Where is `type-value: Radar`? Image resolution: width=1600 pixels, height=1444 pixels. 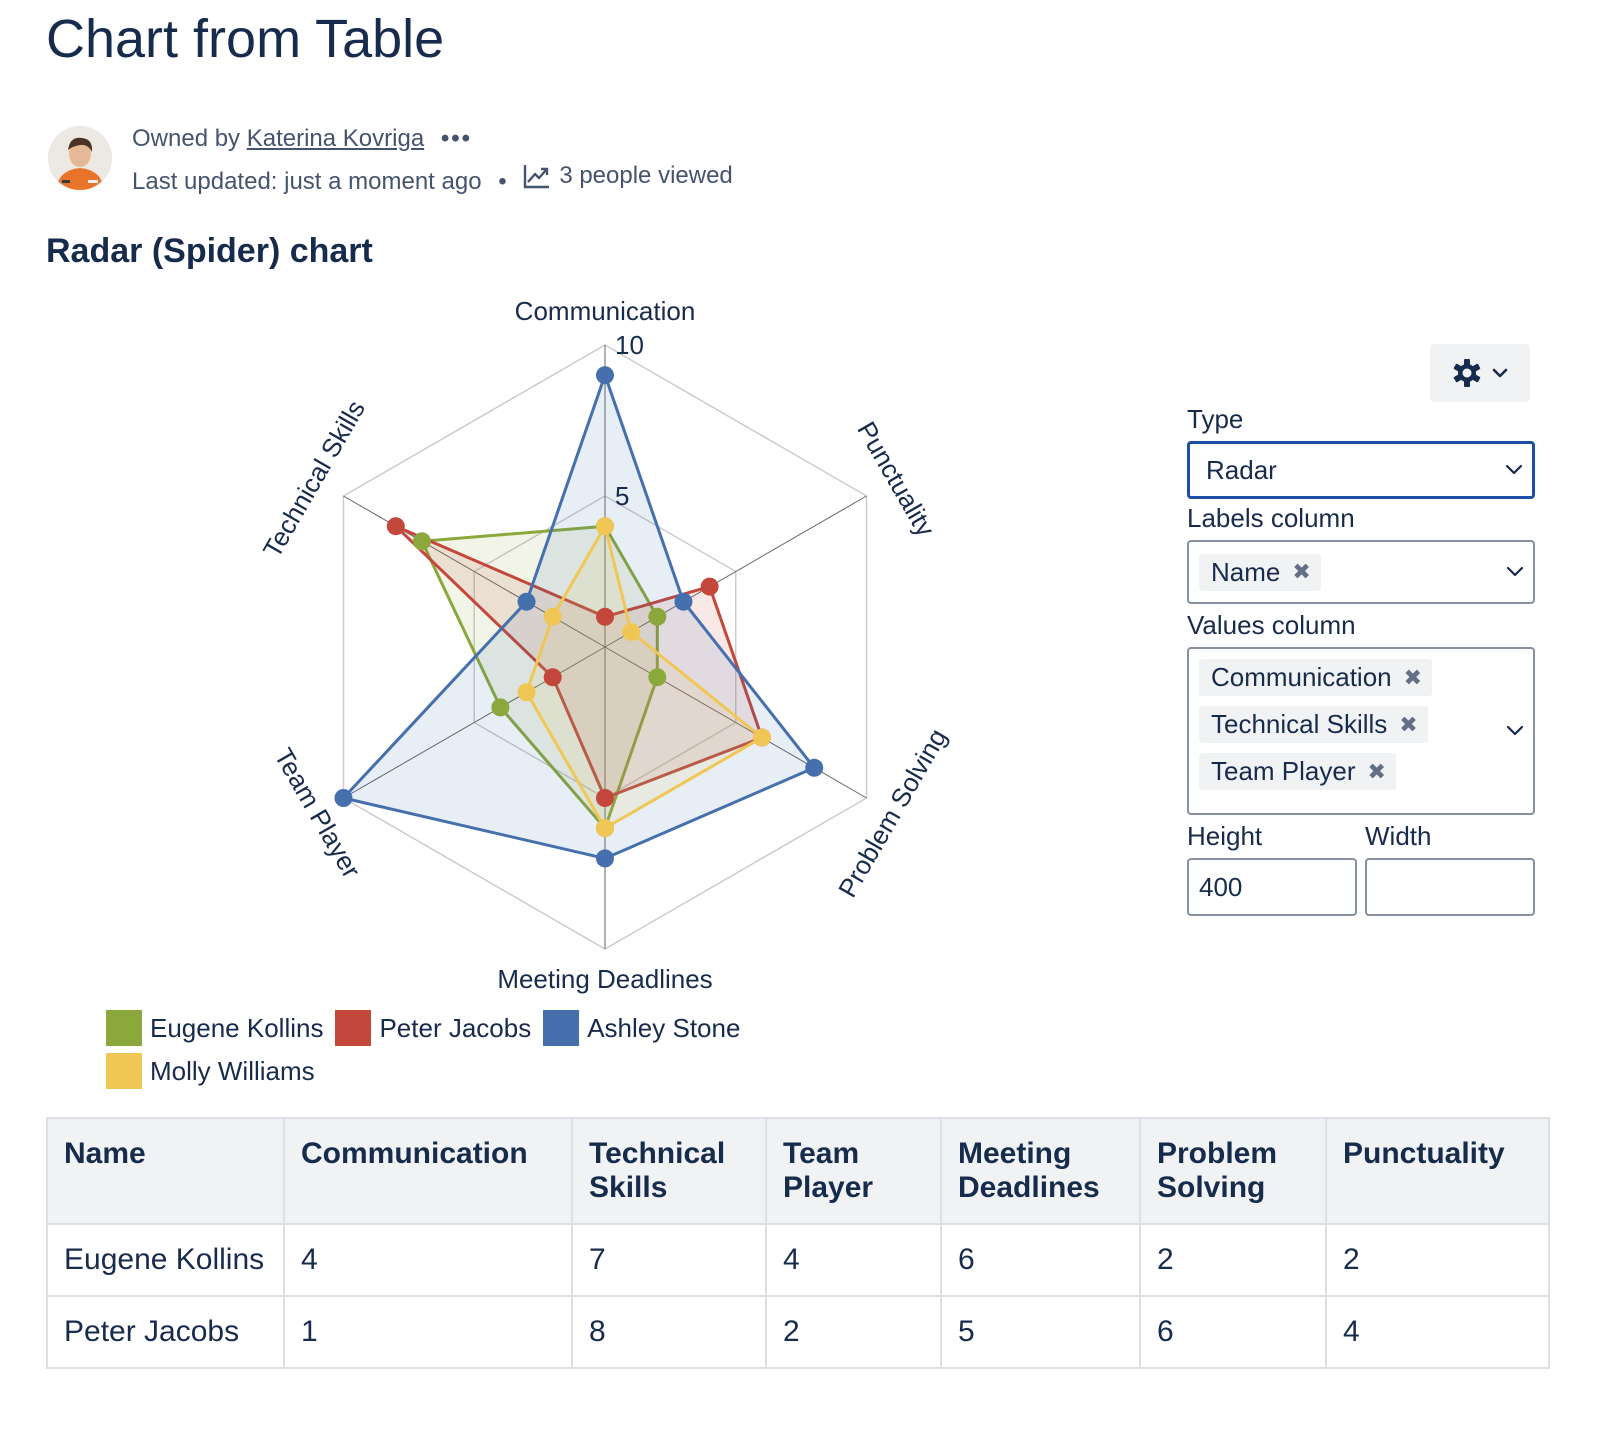 type-value: Radar is located at coordinates (1241, 469).